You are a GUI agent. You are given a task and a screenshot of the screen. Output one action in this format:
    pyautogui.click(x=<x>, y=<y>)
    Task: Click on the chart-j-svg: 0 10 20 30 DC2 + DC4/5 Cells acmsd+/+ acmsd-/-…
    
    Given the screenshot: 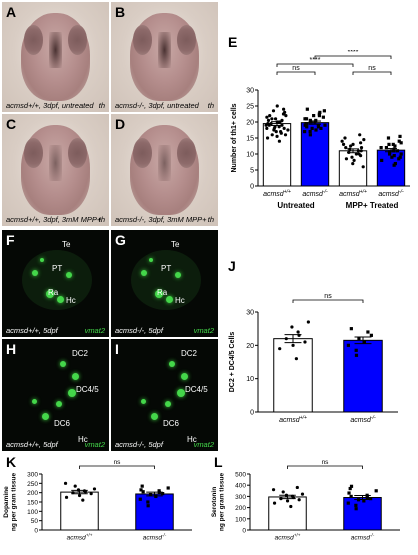 What is the action you would take?
    pyautogui.click(x=313, y=358)
    